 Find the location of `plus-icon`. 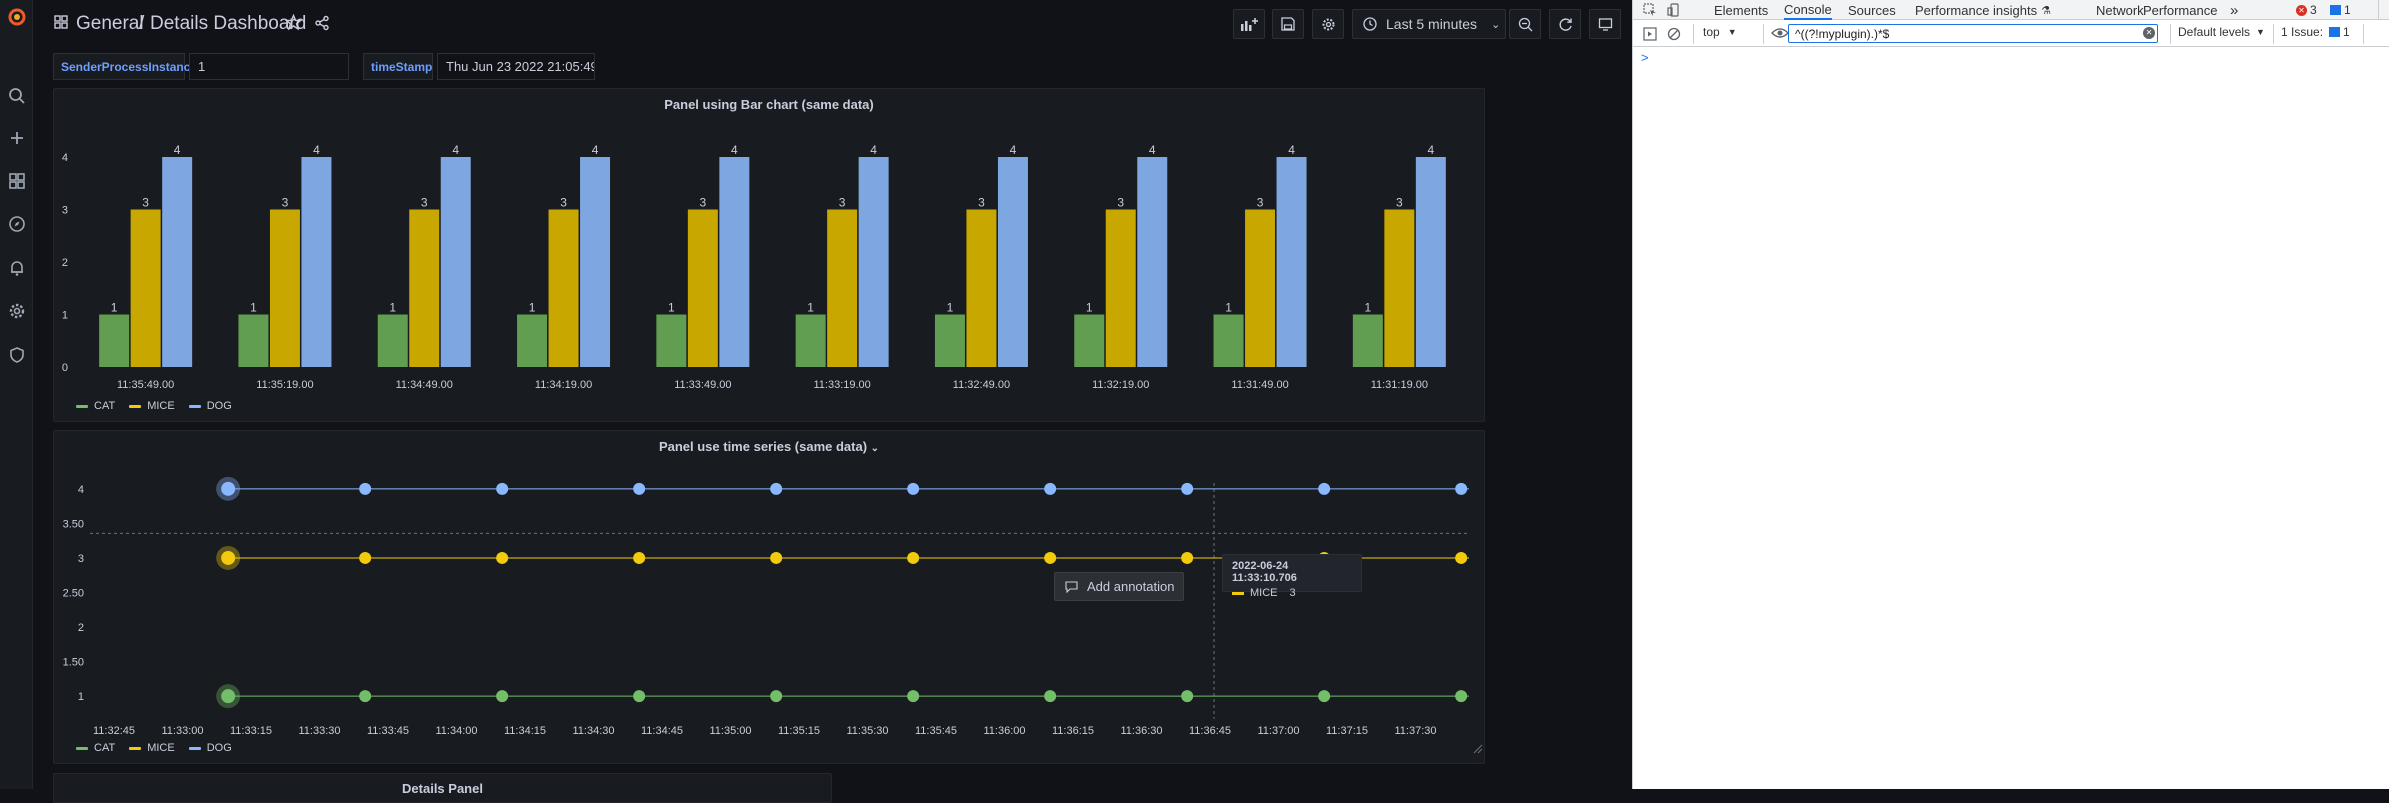

plus-icon is located at coordinates (16, 137).